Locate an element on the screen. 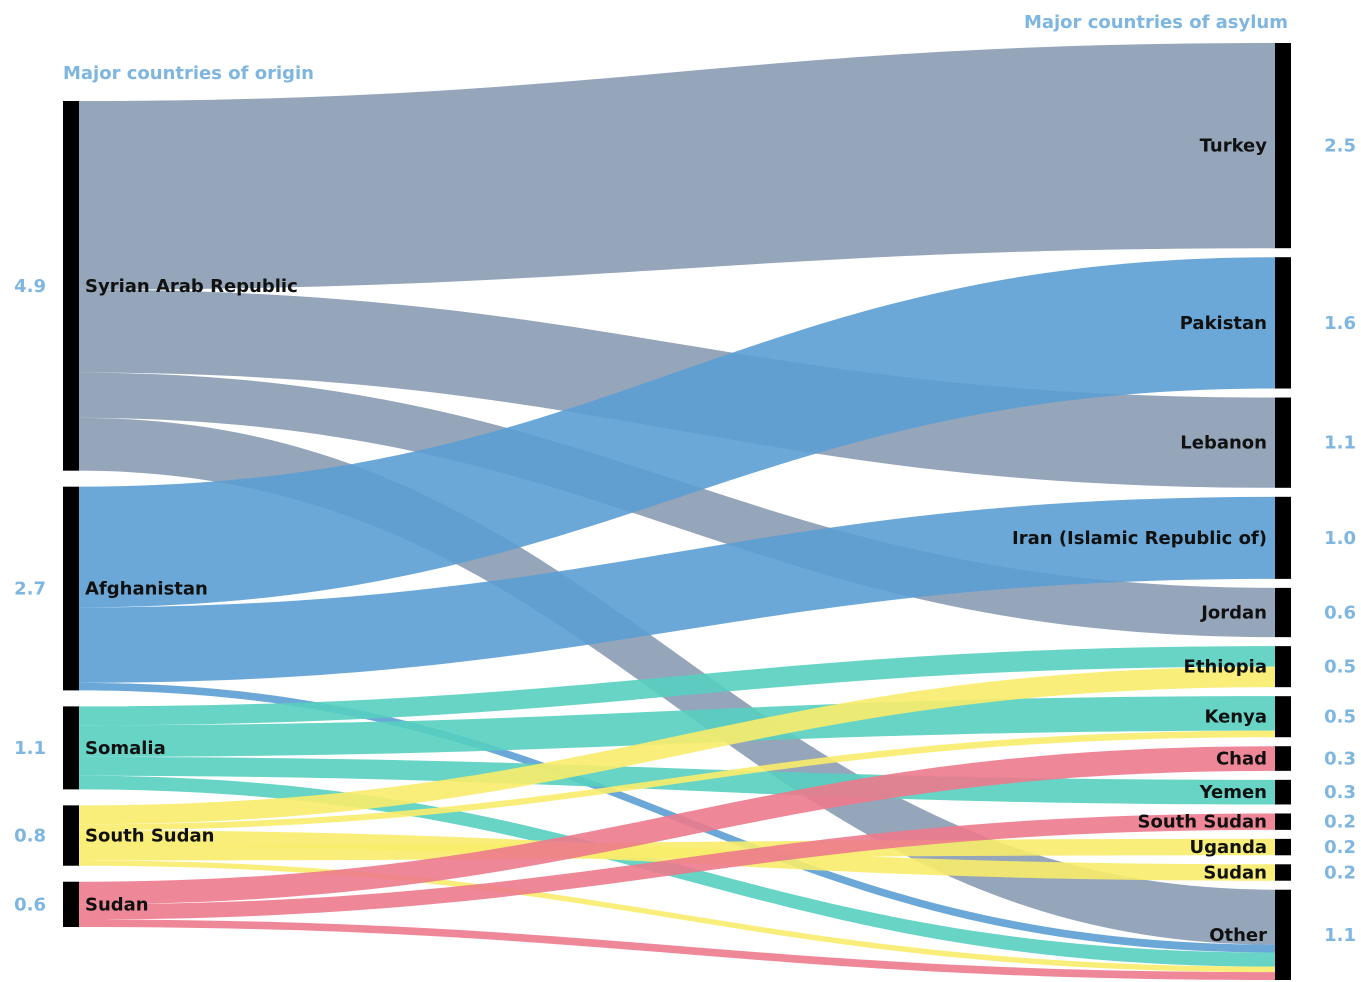 The width and height of the screenshot is (1361, 982). asylum-value-yemen: 0.3 is located at coordinates (1340, 792).